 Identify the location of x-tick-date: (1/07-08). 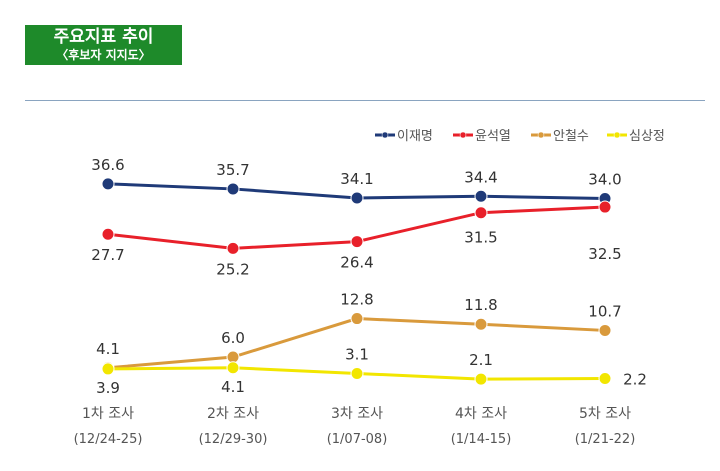
(357, 439).